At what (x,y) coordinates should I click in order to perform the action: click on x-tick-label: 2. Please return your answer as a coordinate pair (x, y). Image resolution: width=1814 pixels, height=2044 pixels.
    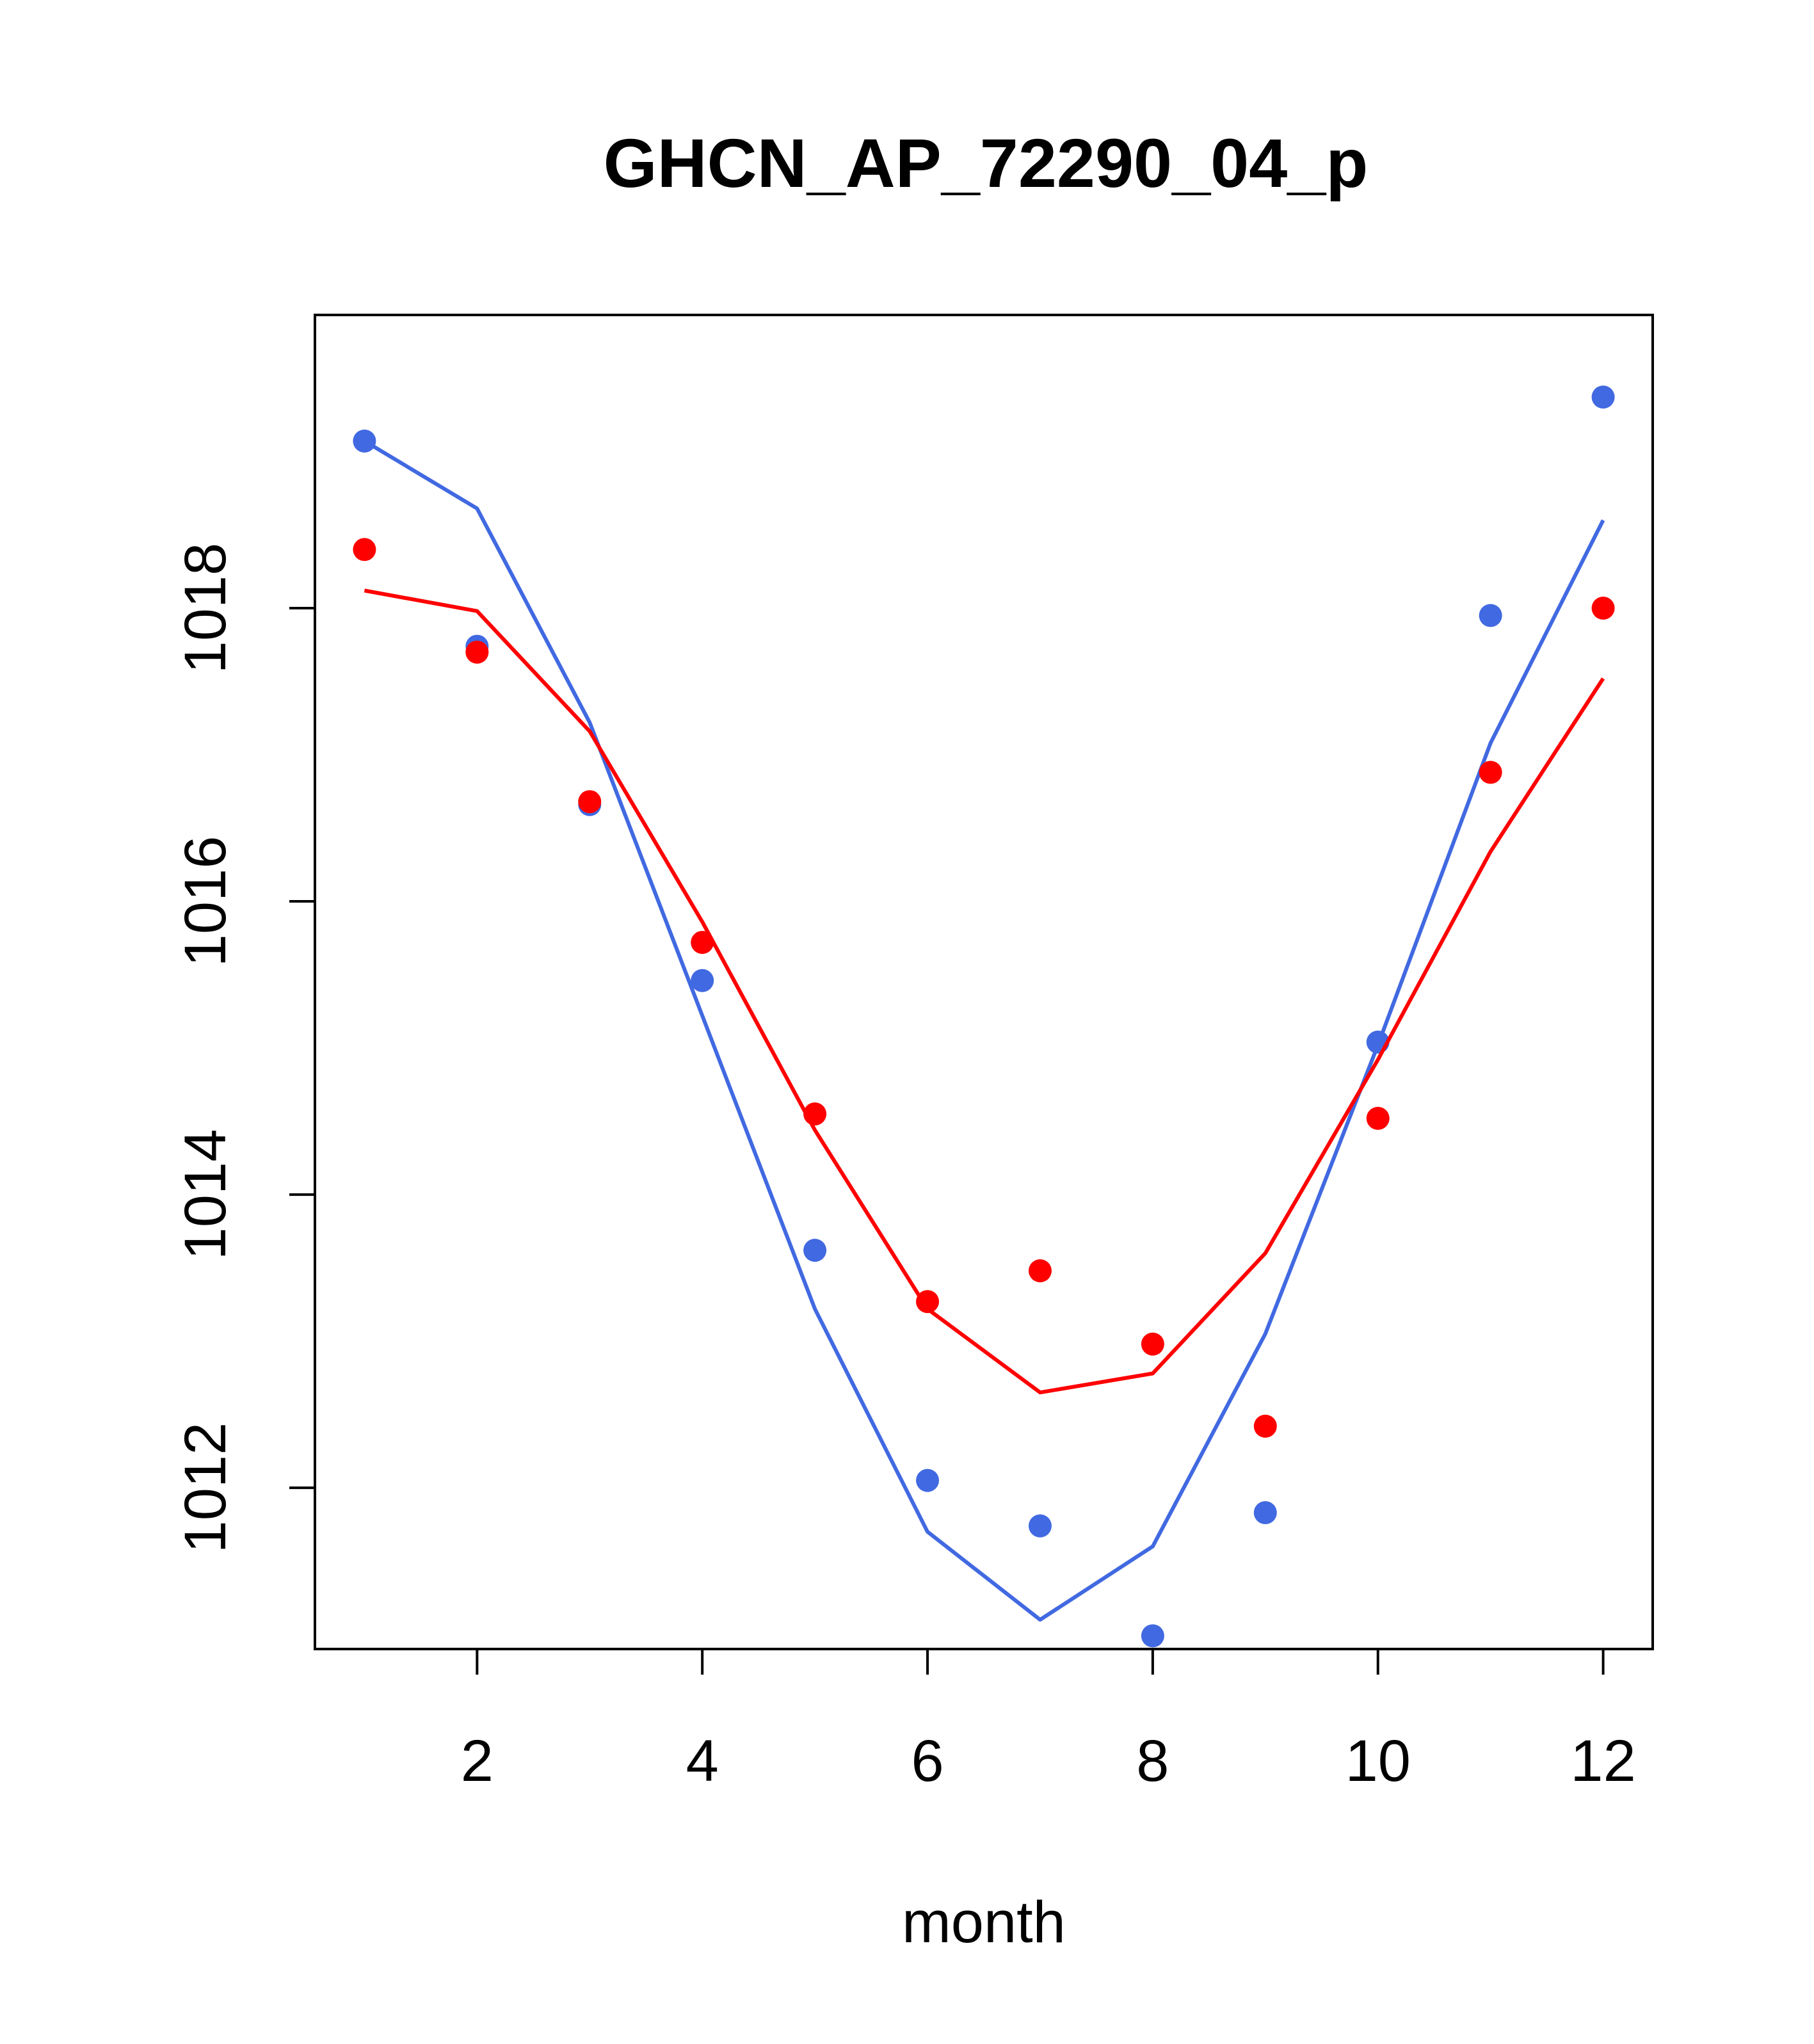
    Looking at the image, I should click on (477, 1761).